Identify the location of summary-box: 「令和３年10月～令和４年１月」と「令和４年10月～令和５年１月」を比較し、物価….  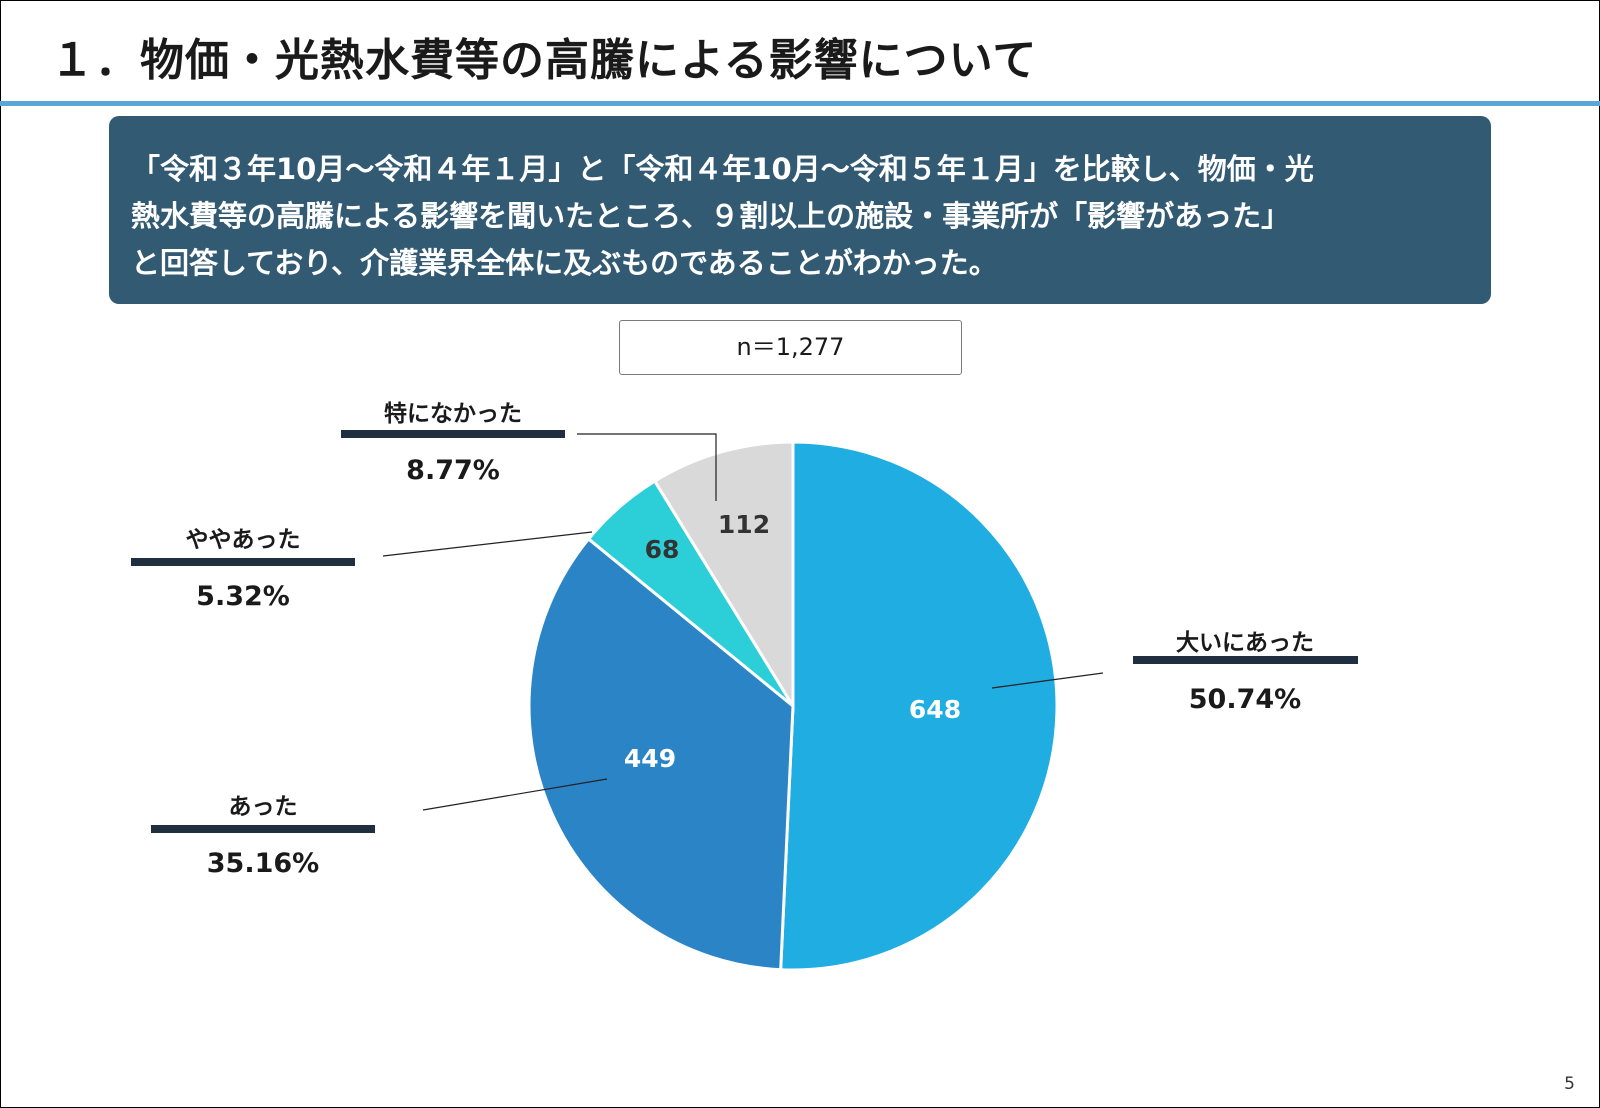
(800, 210).